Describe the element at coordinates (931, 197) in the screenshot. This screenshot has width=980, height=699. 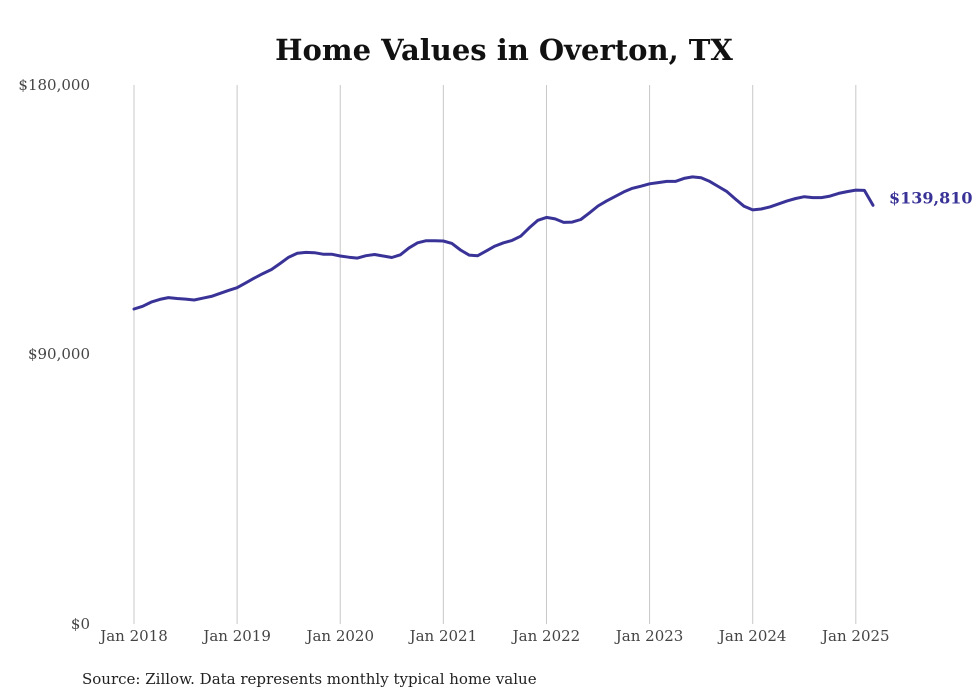
I see `latest-value-label: $139,810` at that location.